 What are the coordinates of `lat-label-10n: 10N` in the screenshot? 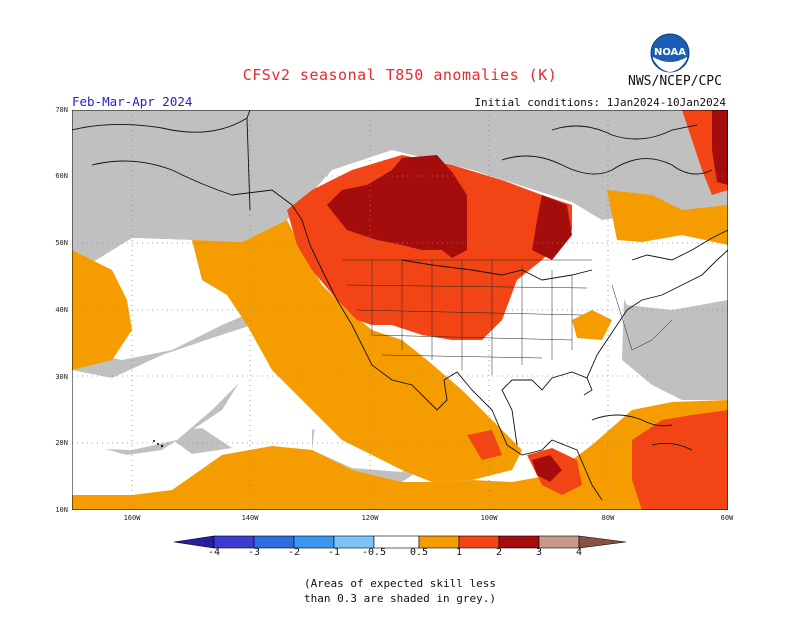 It's located at (61, 510).